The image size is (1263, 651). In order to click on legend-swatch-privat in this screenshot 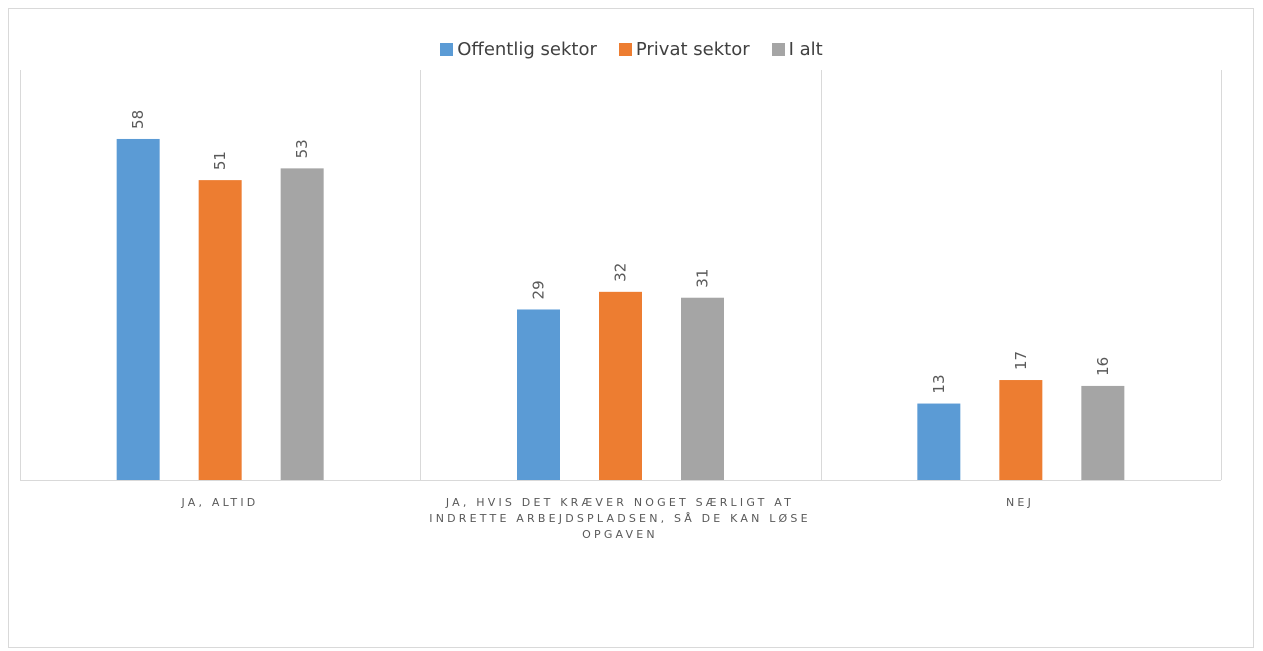, I will do `click(625, 49)`.